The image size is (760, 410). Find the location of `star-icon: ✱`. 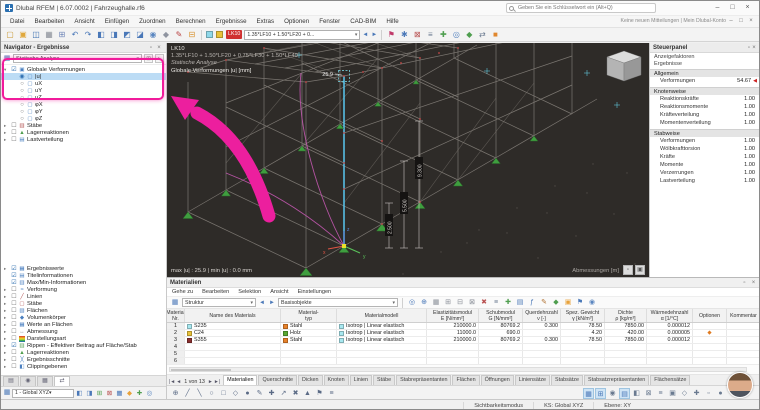

star-icon: ✱ is located at coordinates (404, 34).